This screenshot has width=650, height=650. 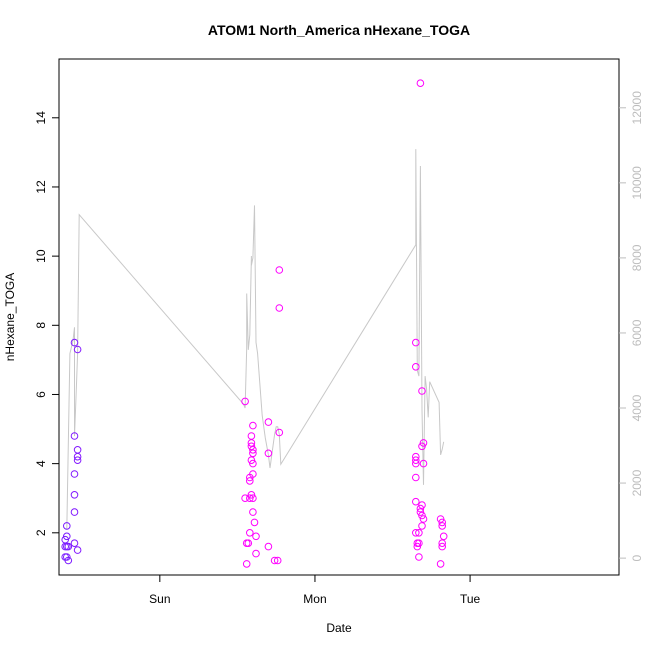 What do you see at coordinates (339, 30) in the screenshot?
I see `chart-title: ATOM1 North_America nHexane_TOGA` at bounding box center [339, 30].